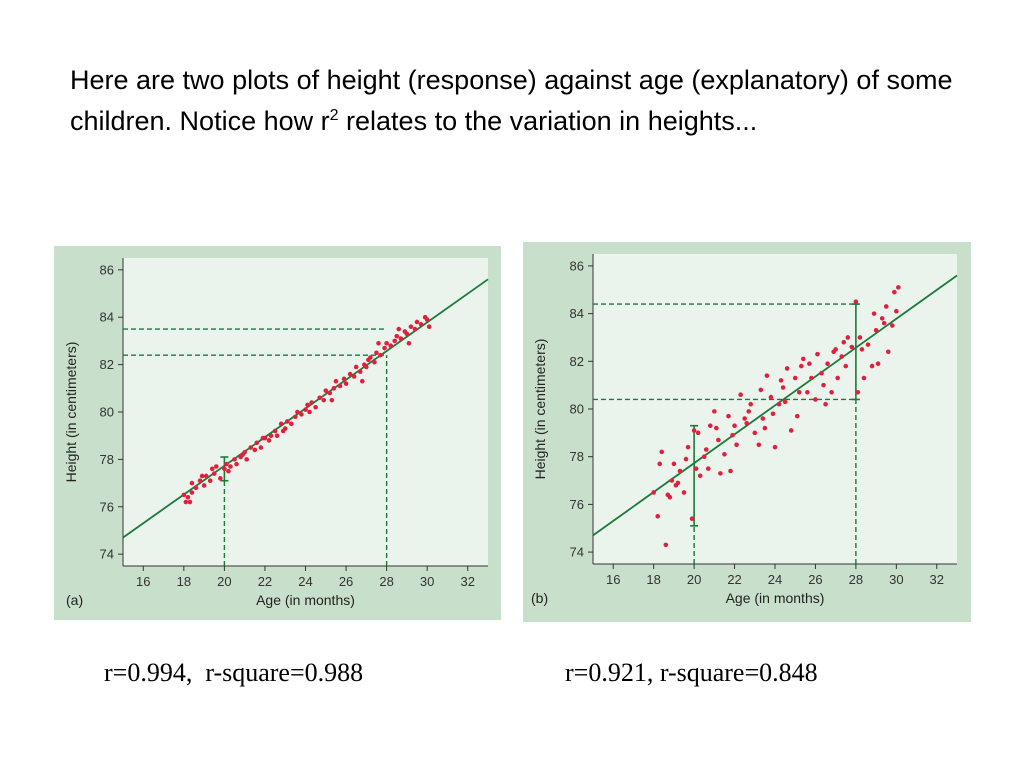 The height and width of the screenshot is (768, 1024). Describe the element at coordinates (775, 579) in the screenshot. I see `x-tick-label-b: 24` at that location.